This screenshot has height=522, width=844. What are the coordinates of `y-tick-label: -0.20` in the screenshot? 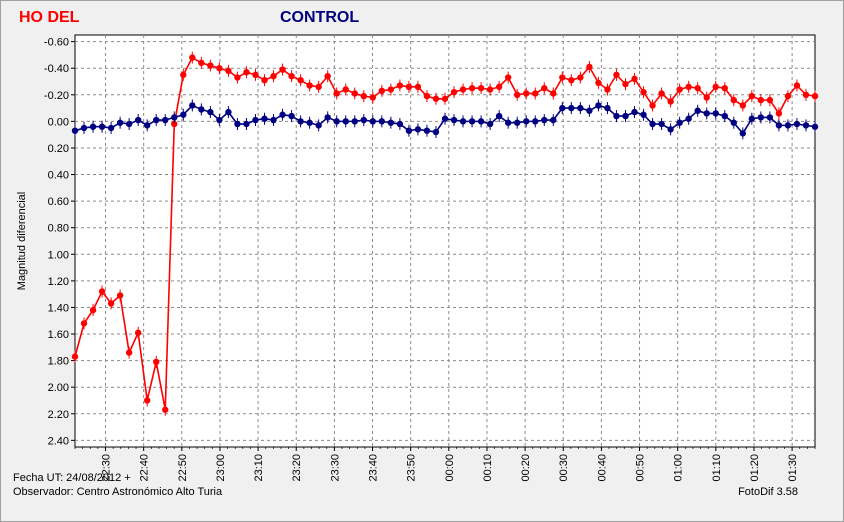 It's located at (56, 96).